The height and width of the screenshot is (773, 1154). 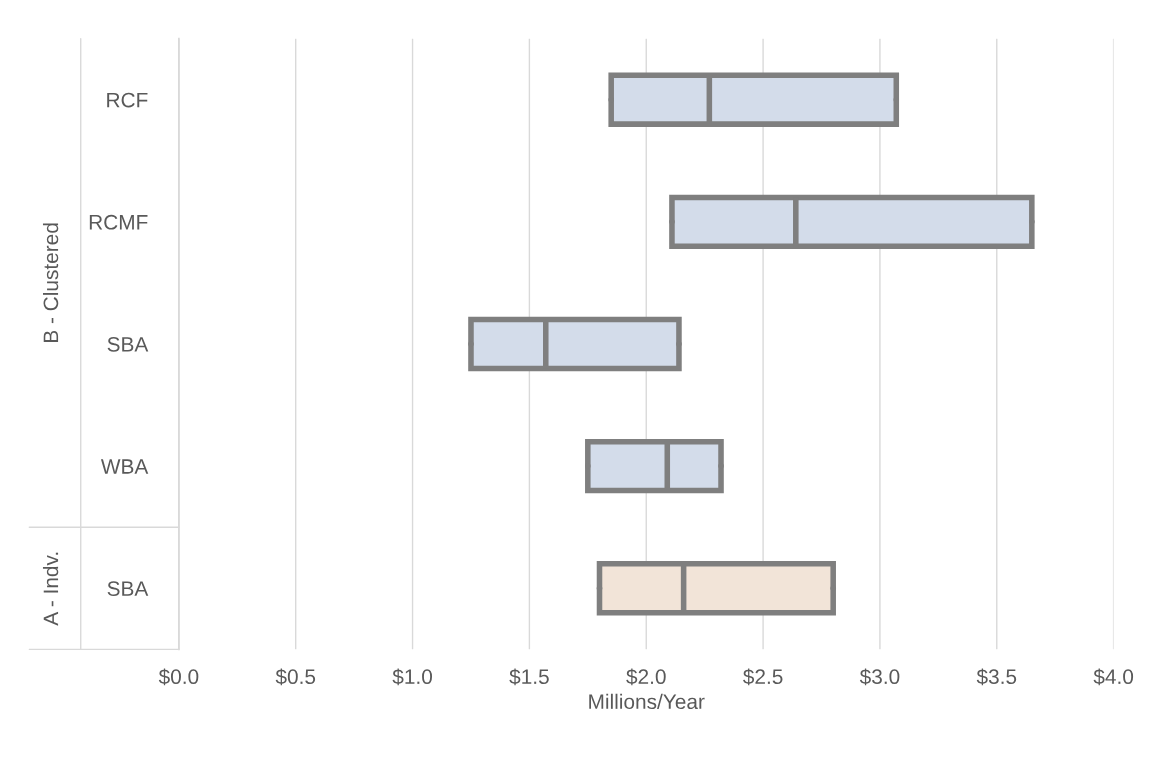 I want to click on text: B - Clustered, so click(x=50, y=282).